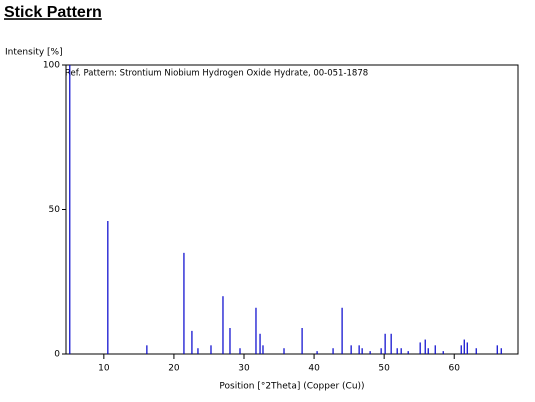 This screenshot has width=535, height=402. I want to click on x-tick-label: 60, so click(455, 369).